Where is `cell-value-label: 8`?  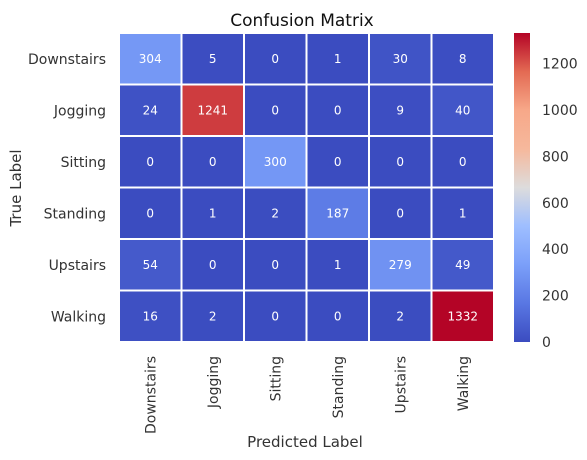 cell-value-label: 8 is located at coordinates (463, 59).